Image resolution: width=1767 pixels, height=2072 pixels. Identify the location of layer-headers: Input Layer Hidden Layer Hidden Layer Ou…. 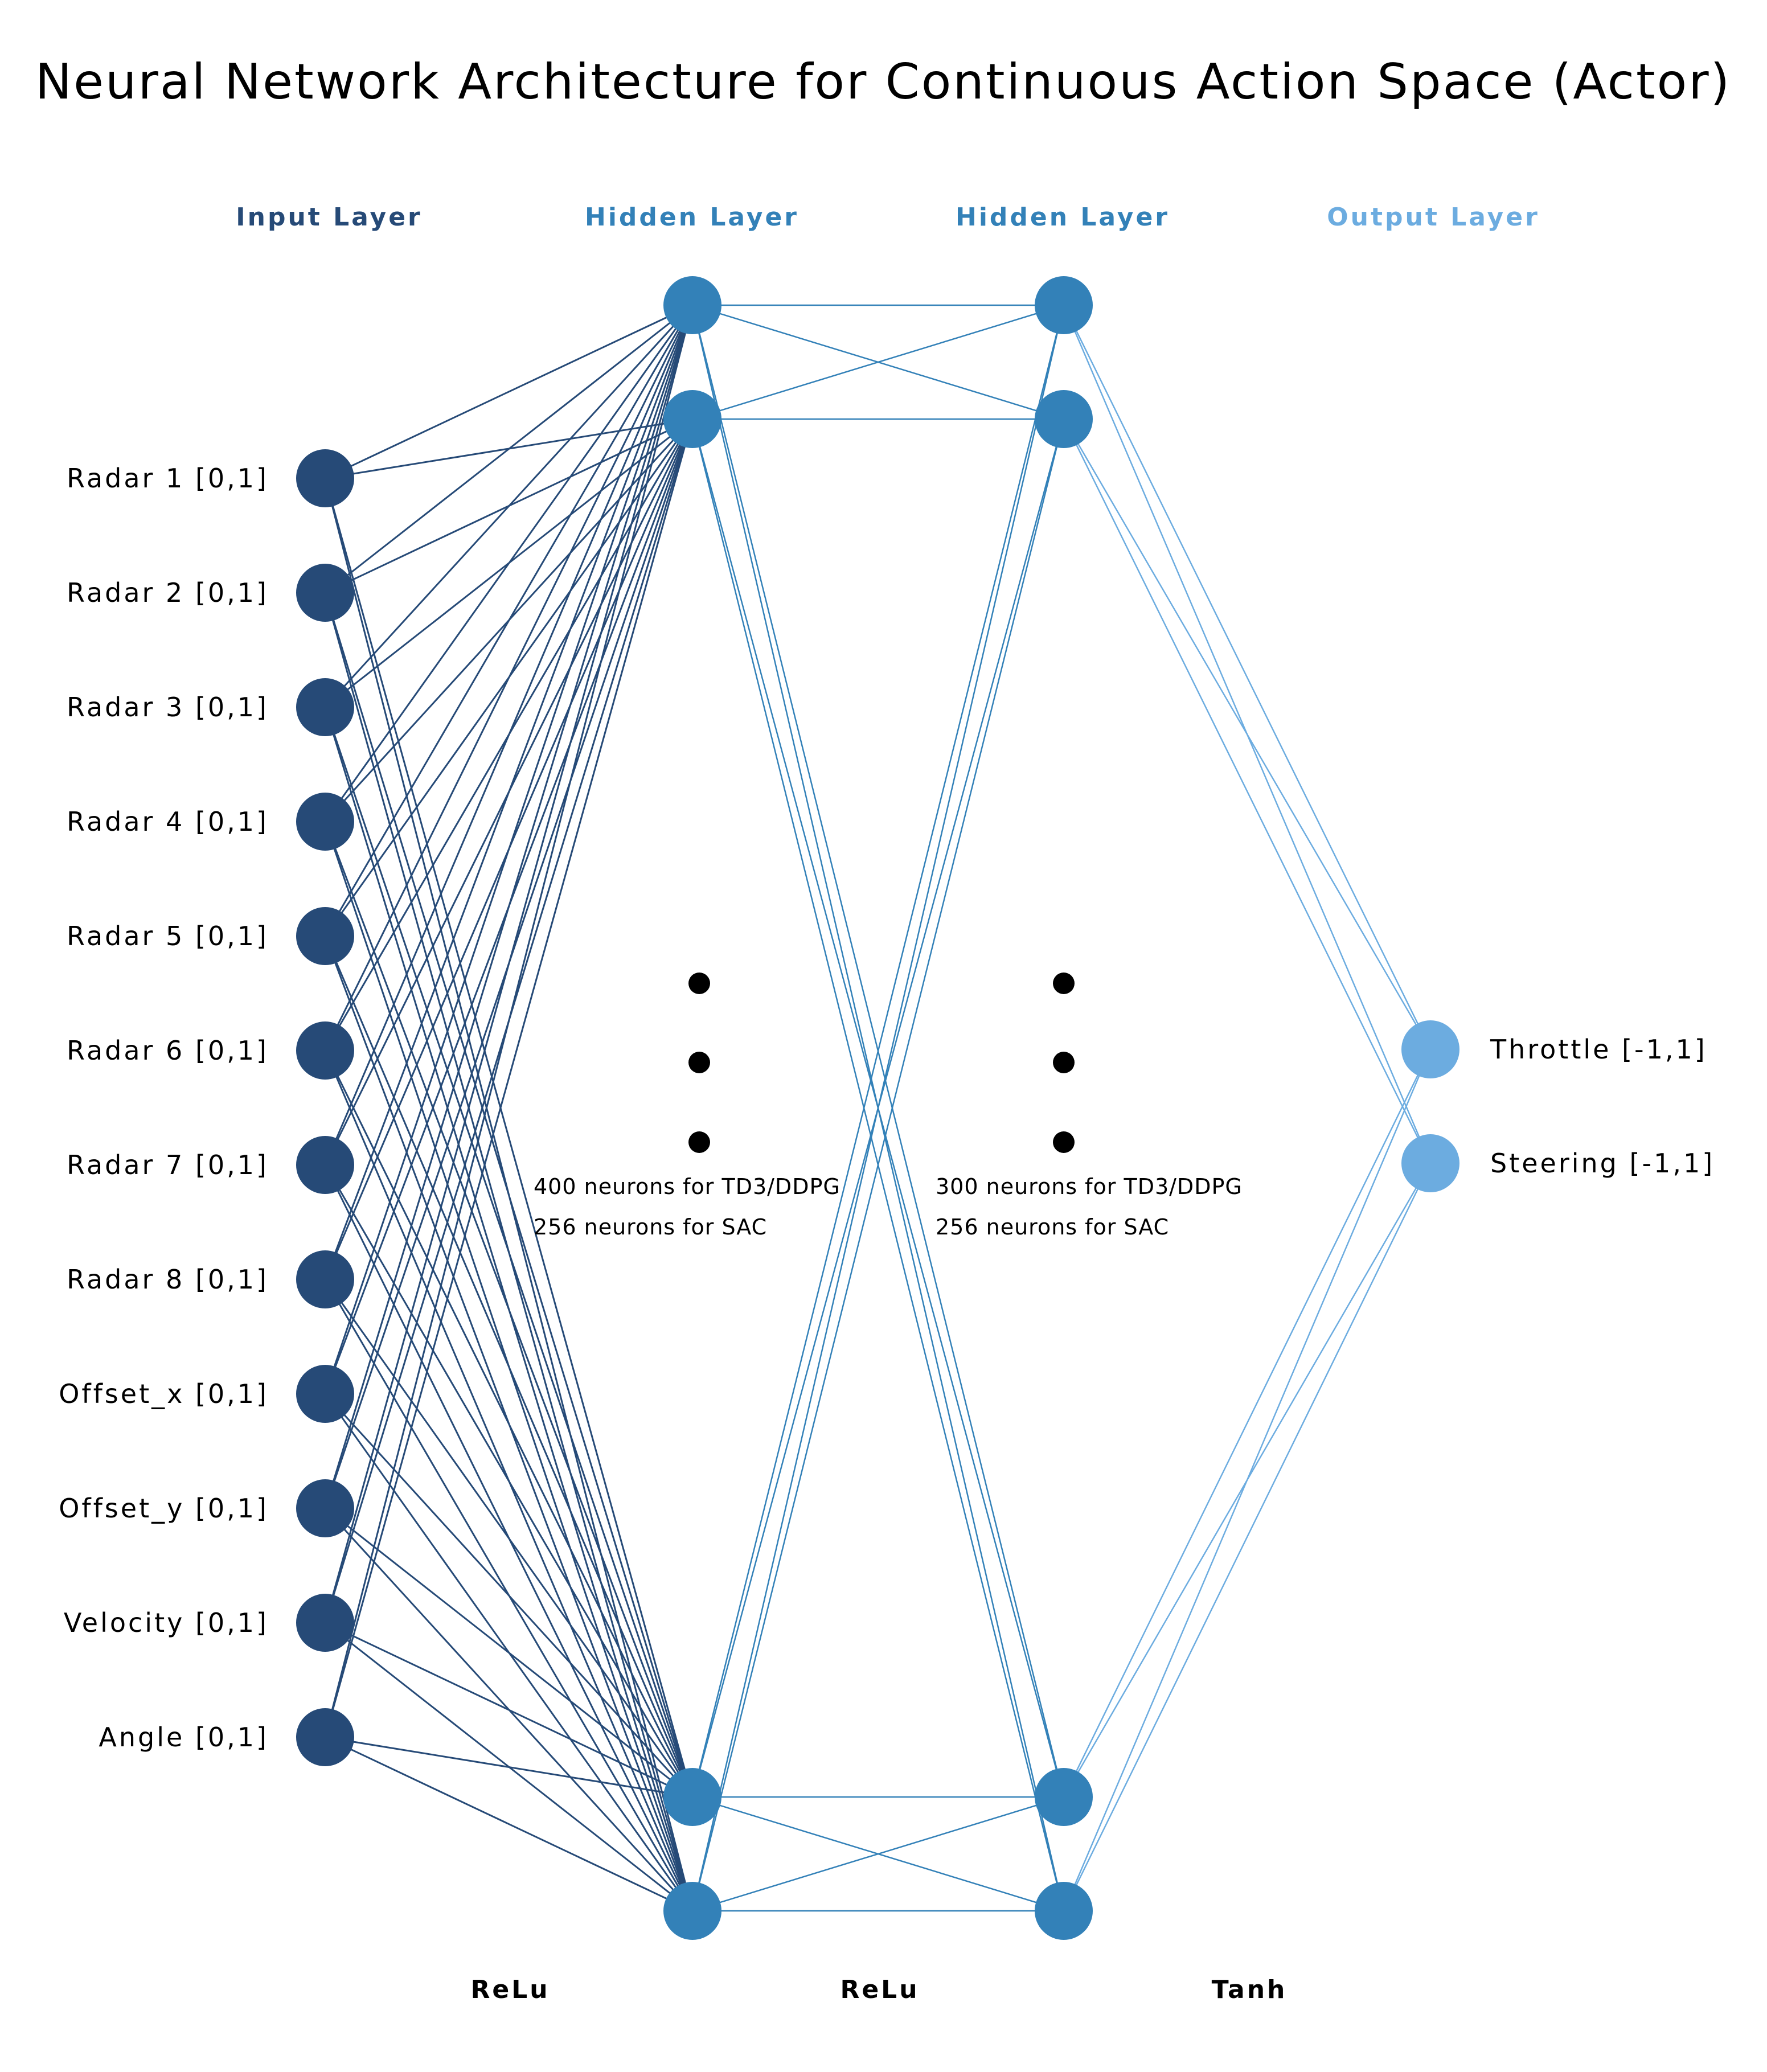
(888, 217).